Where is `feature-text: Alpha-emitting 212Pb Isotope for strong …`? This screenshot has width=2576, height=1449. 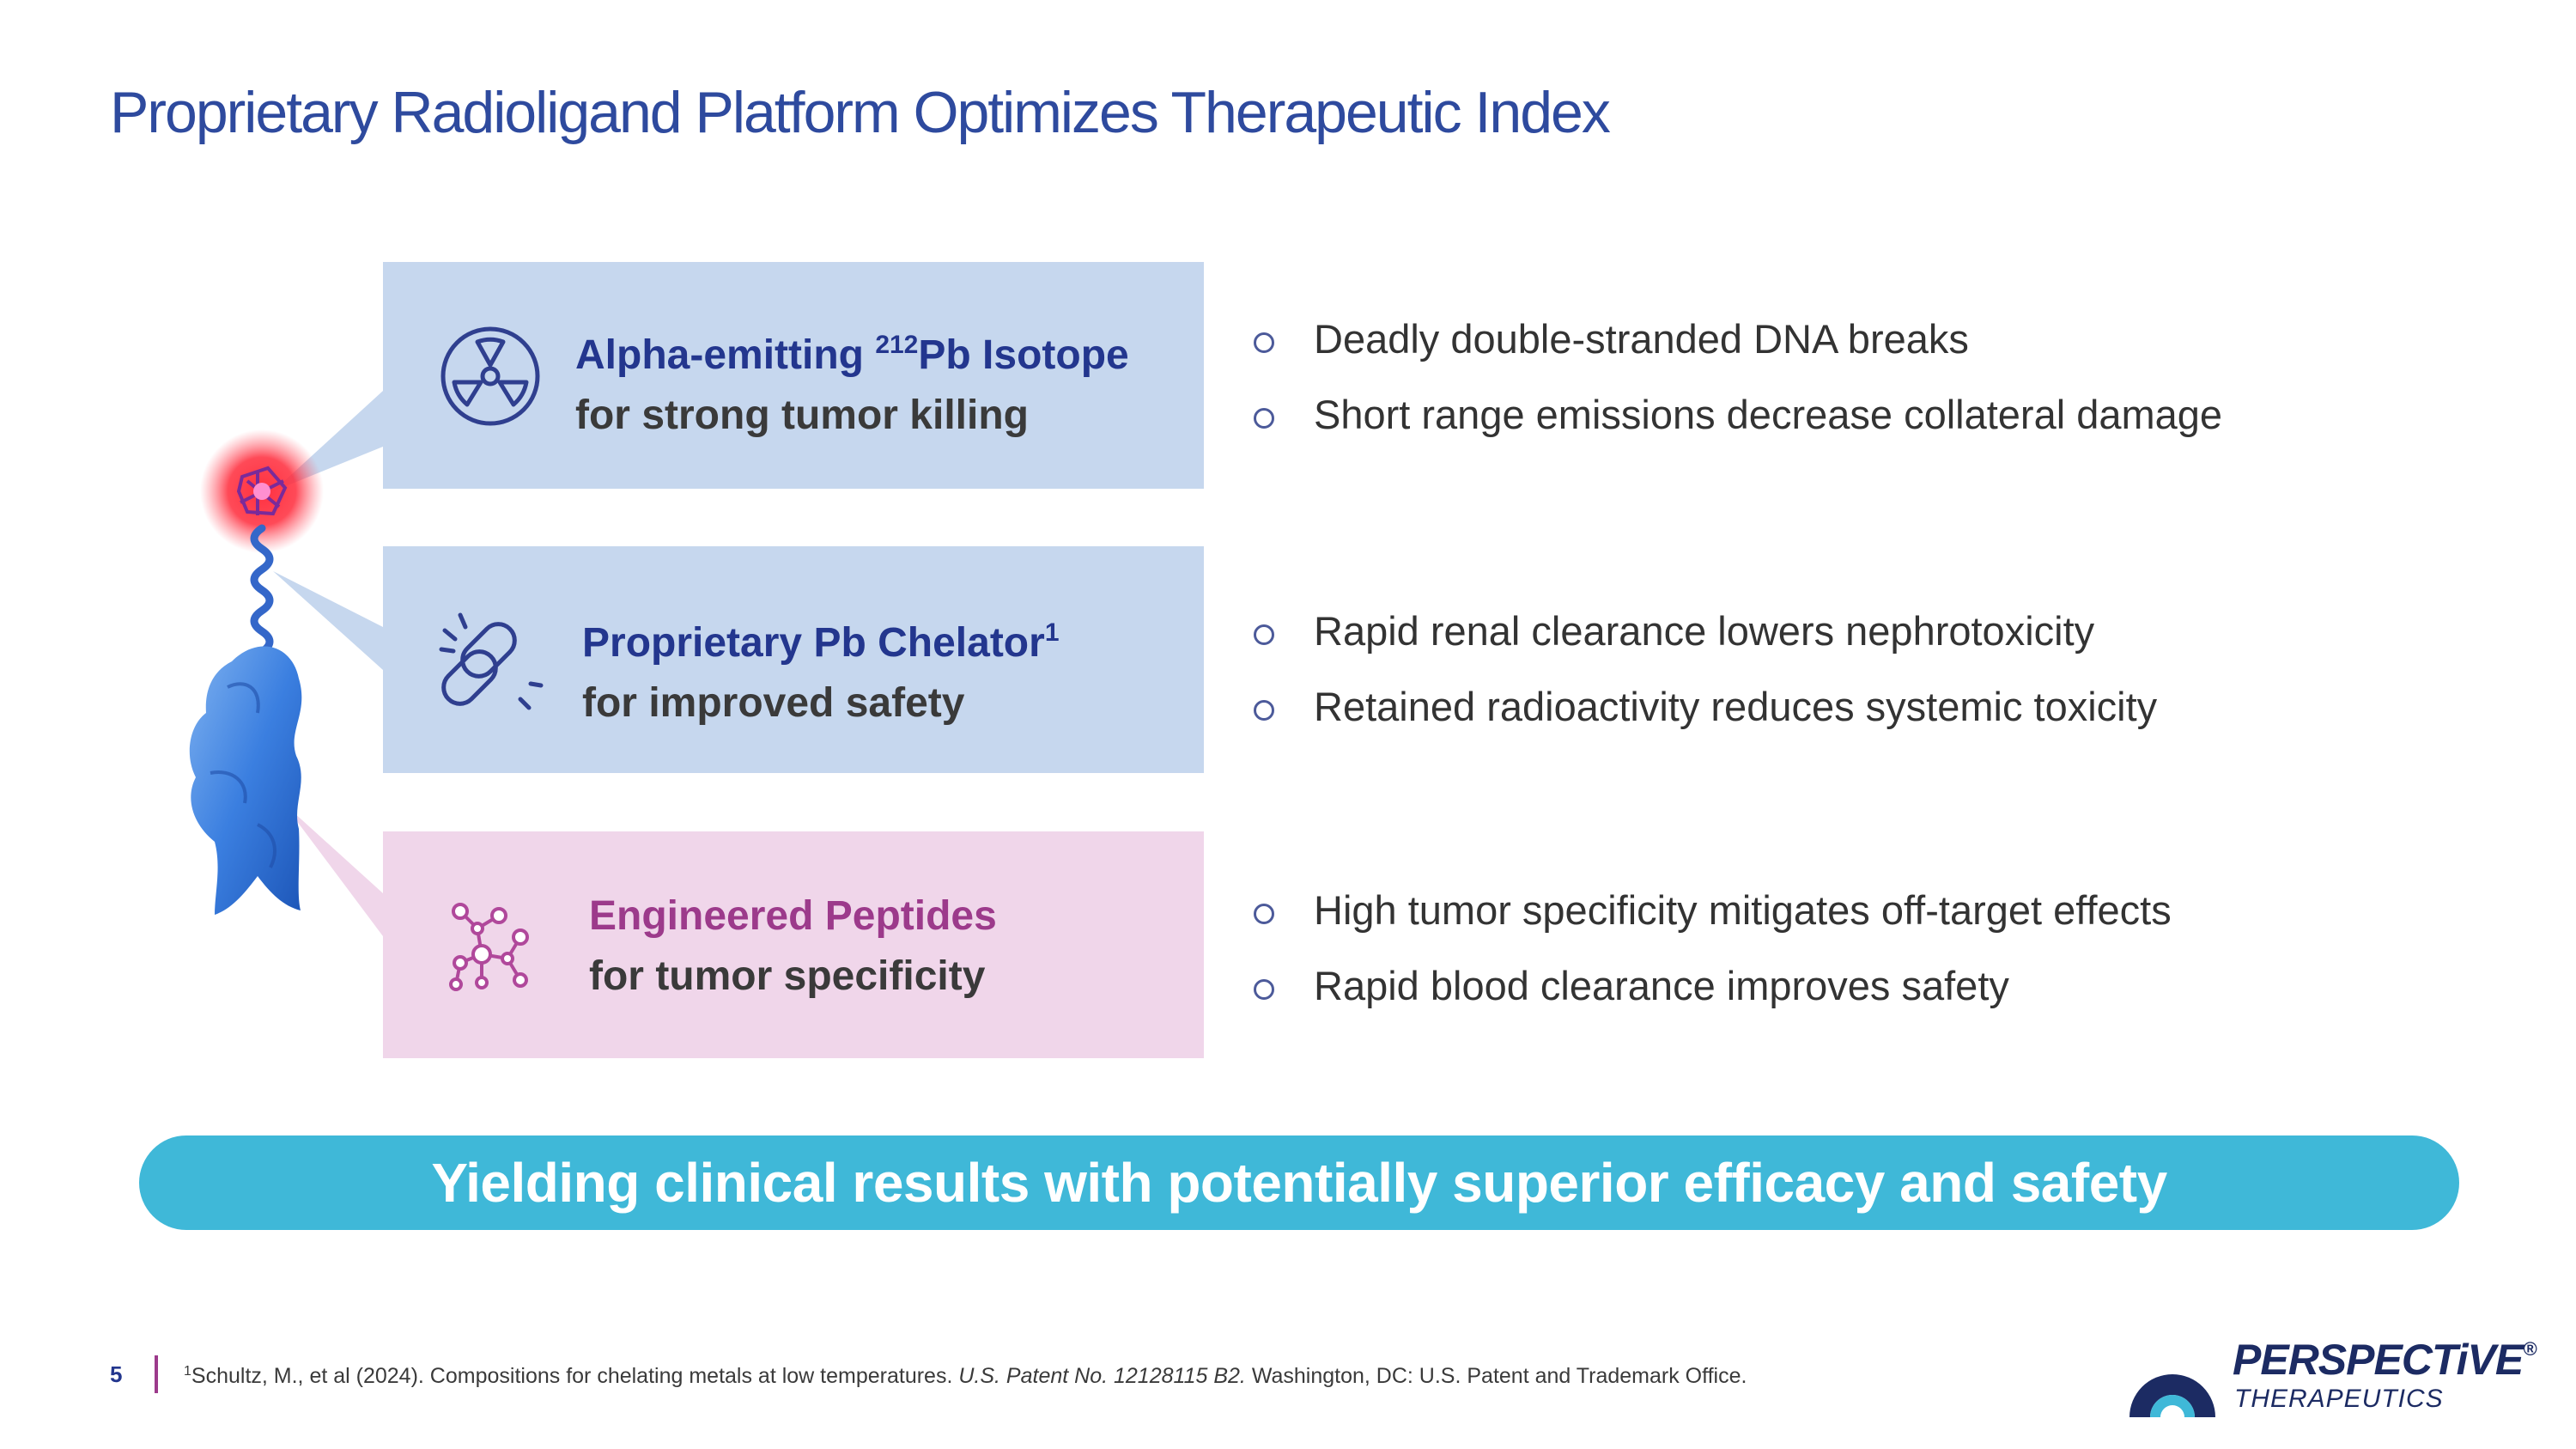
feature-text: Alpha-emitting 212Pb Isotope for strong … is located at coordinates (852, 380).